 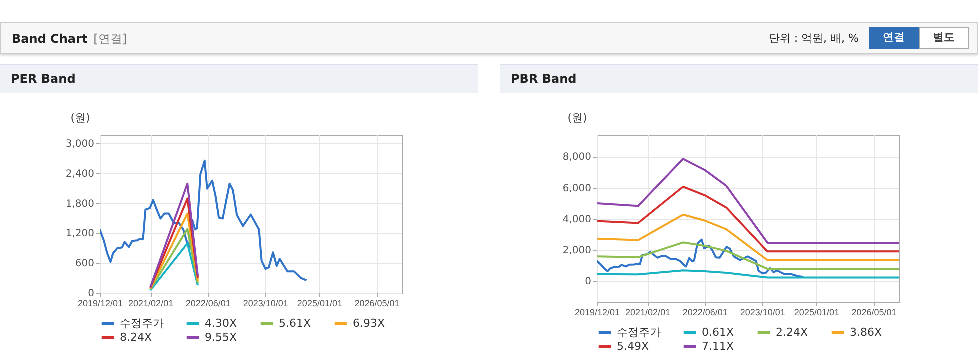 I want to click on y-tick-label: 8,000, so click(x=577, y=158).